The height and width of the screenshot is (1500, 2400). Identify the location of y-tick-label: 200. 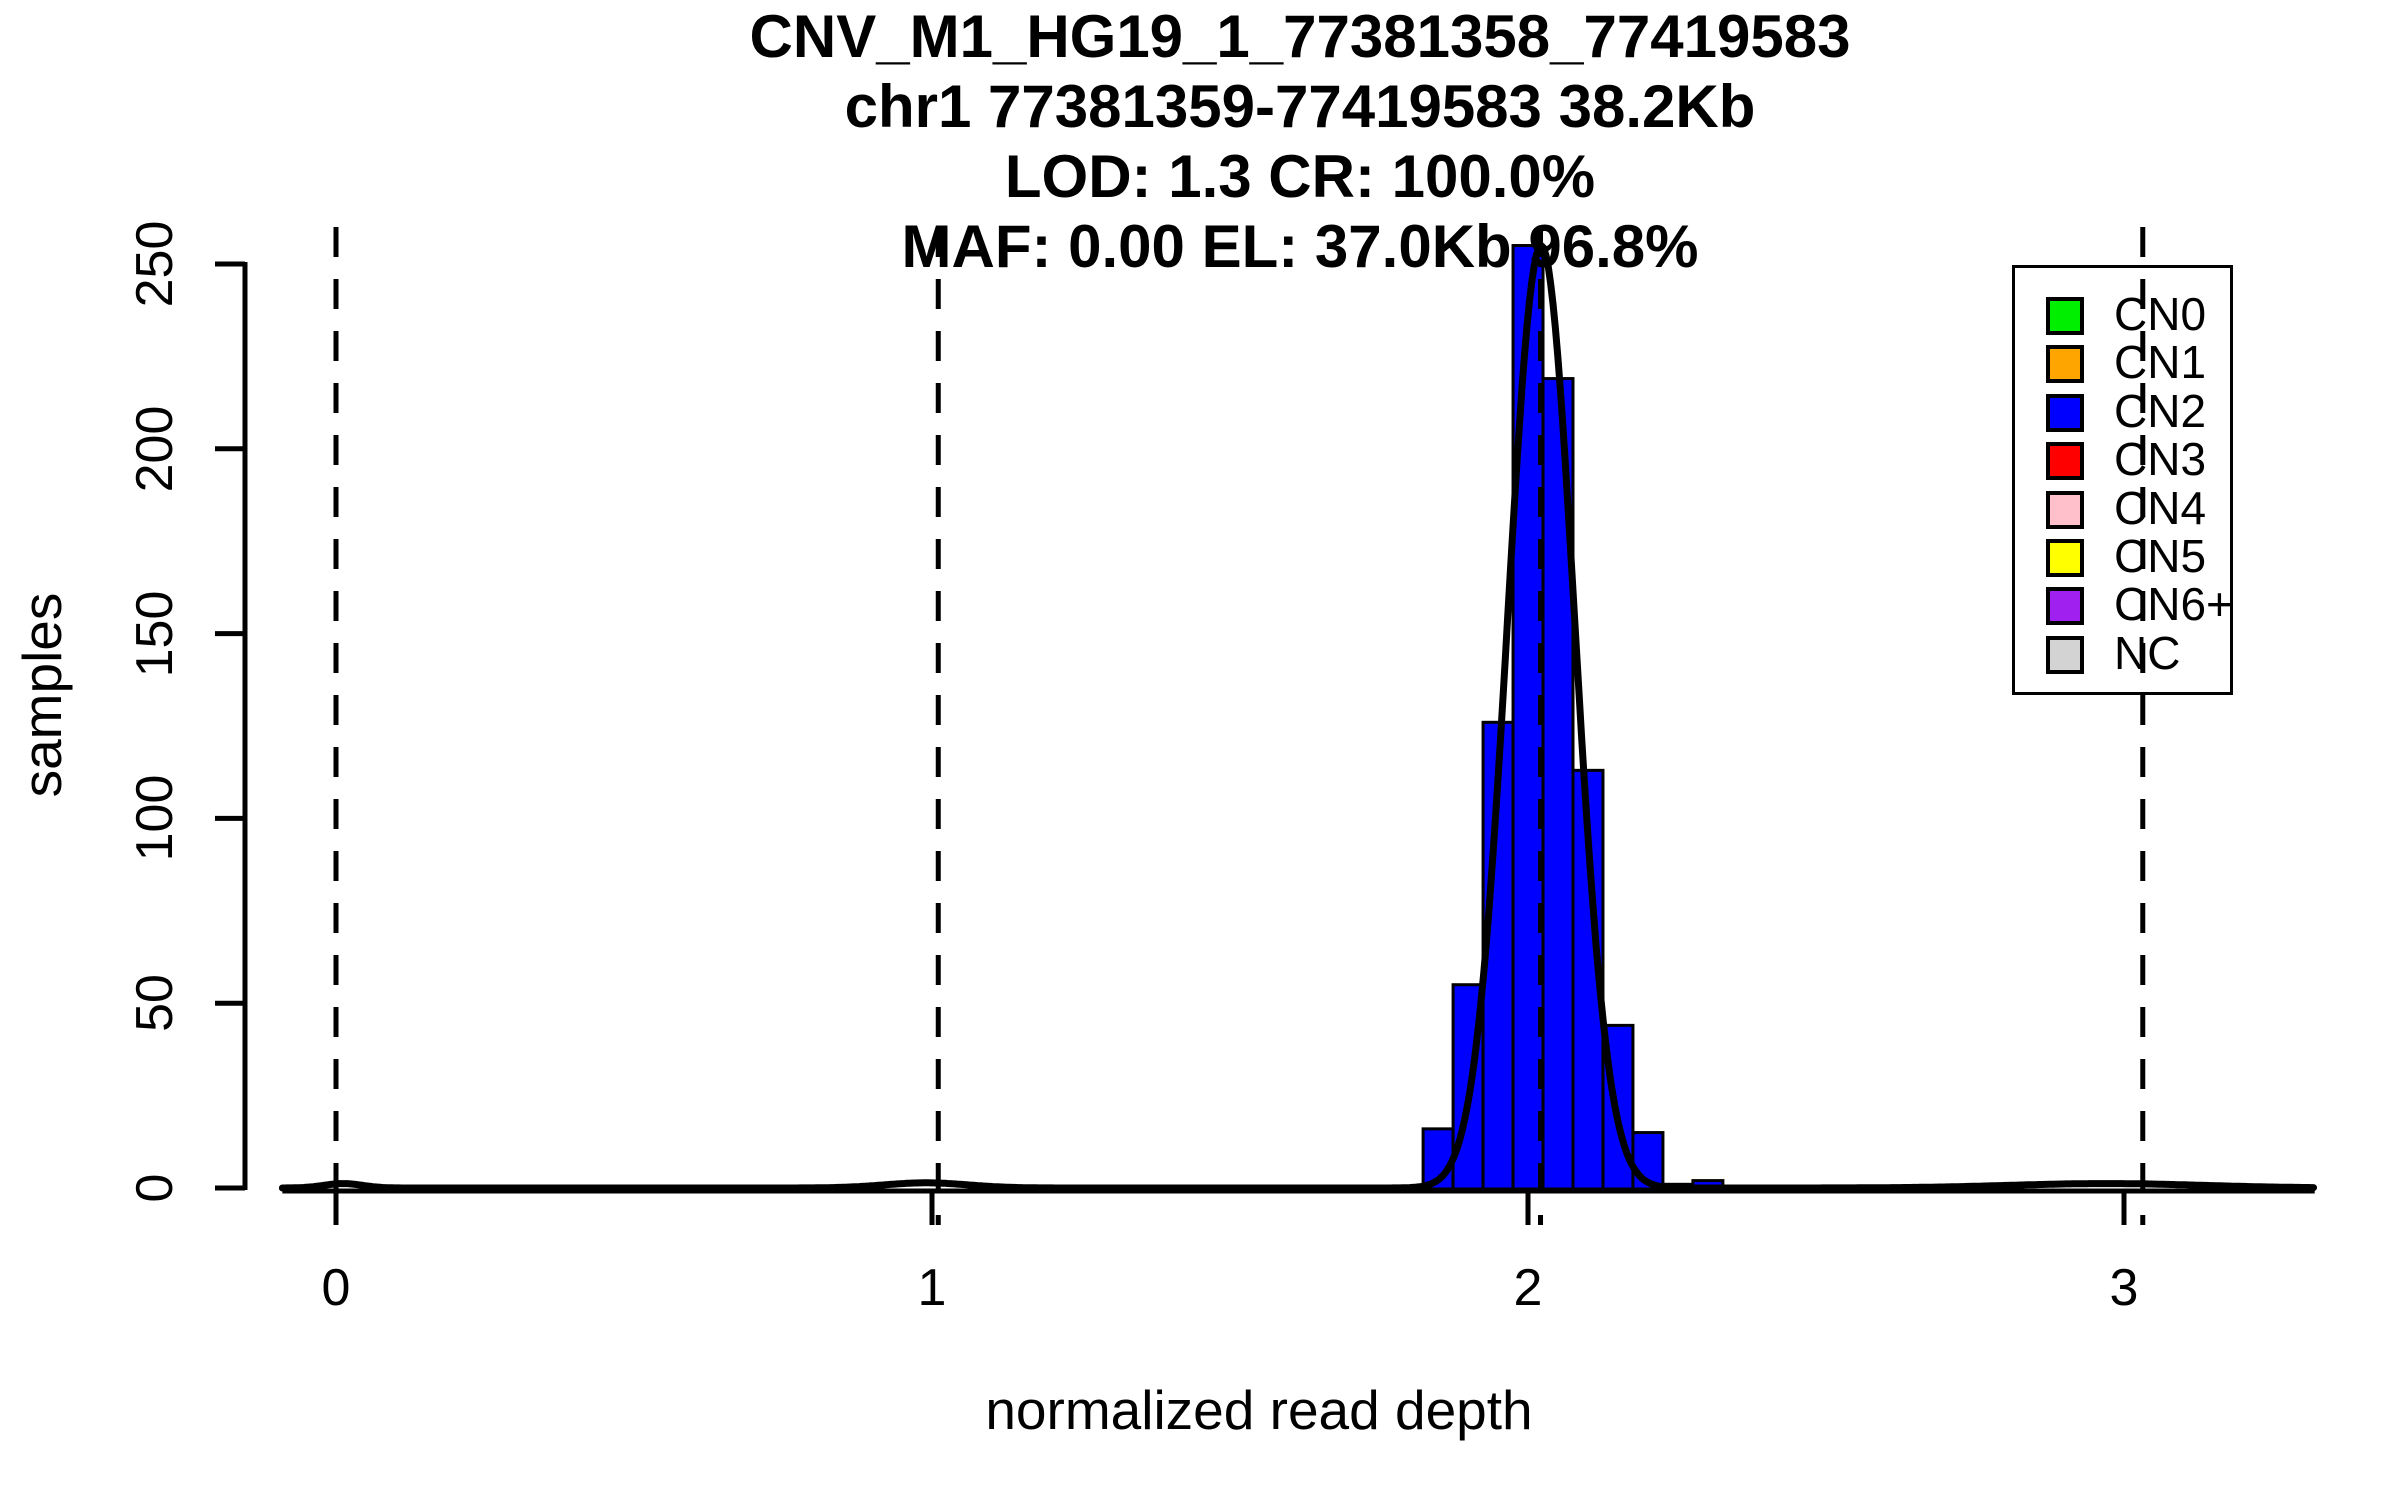
(155, 449).